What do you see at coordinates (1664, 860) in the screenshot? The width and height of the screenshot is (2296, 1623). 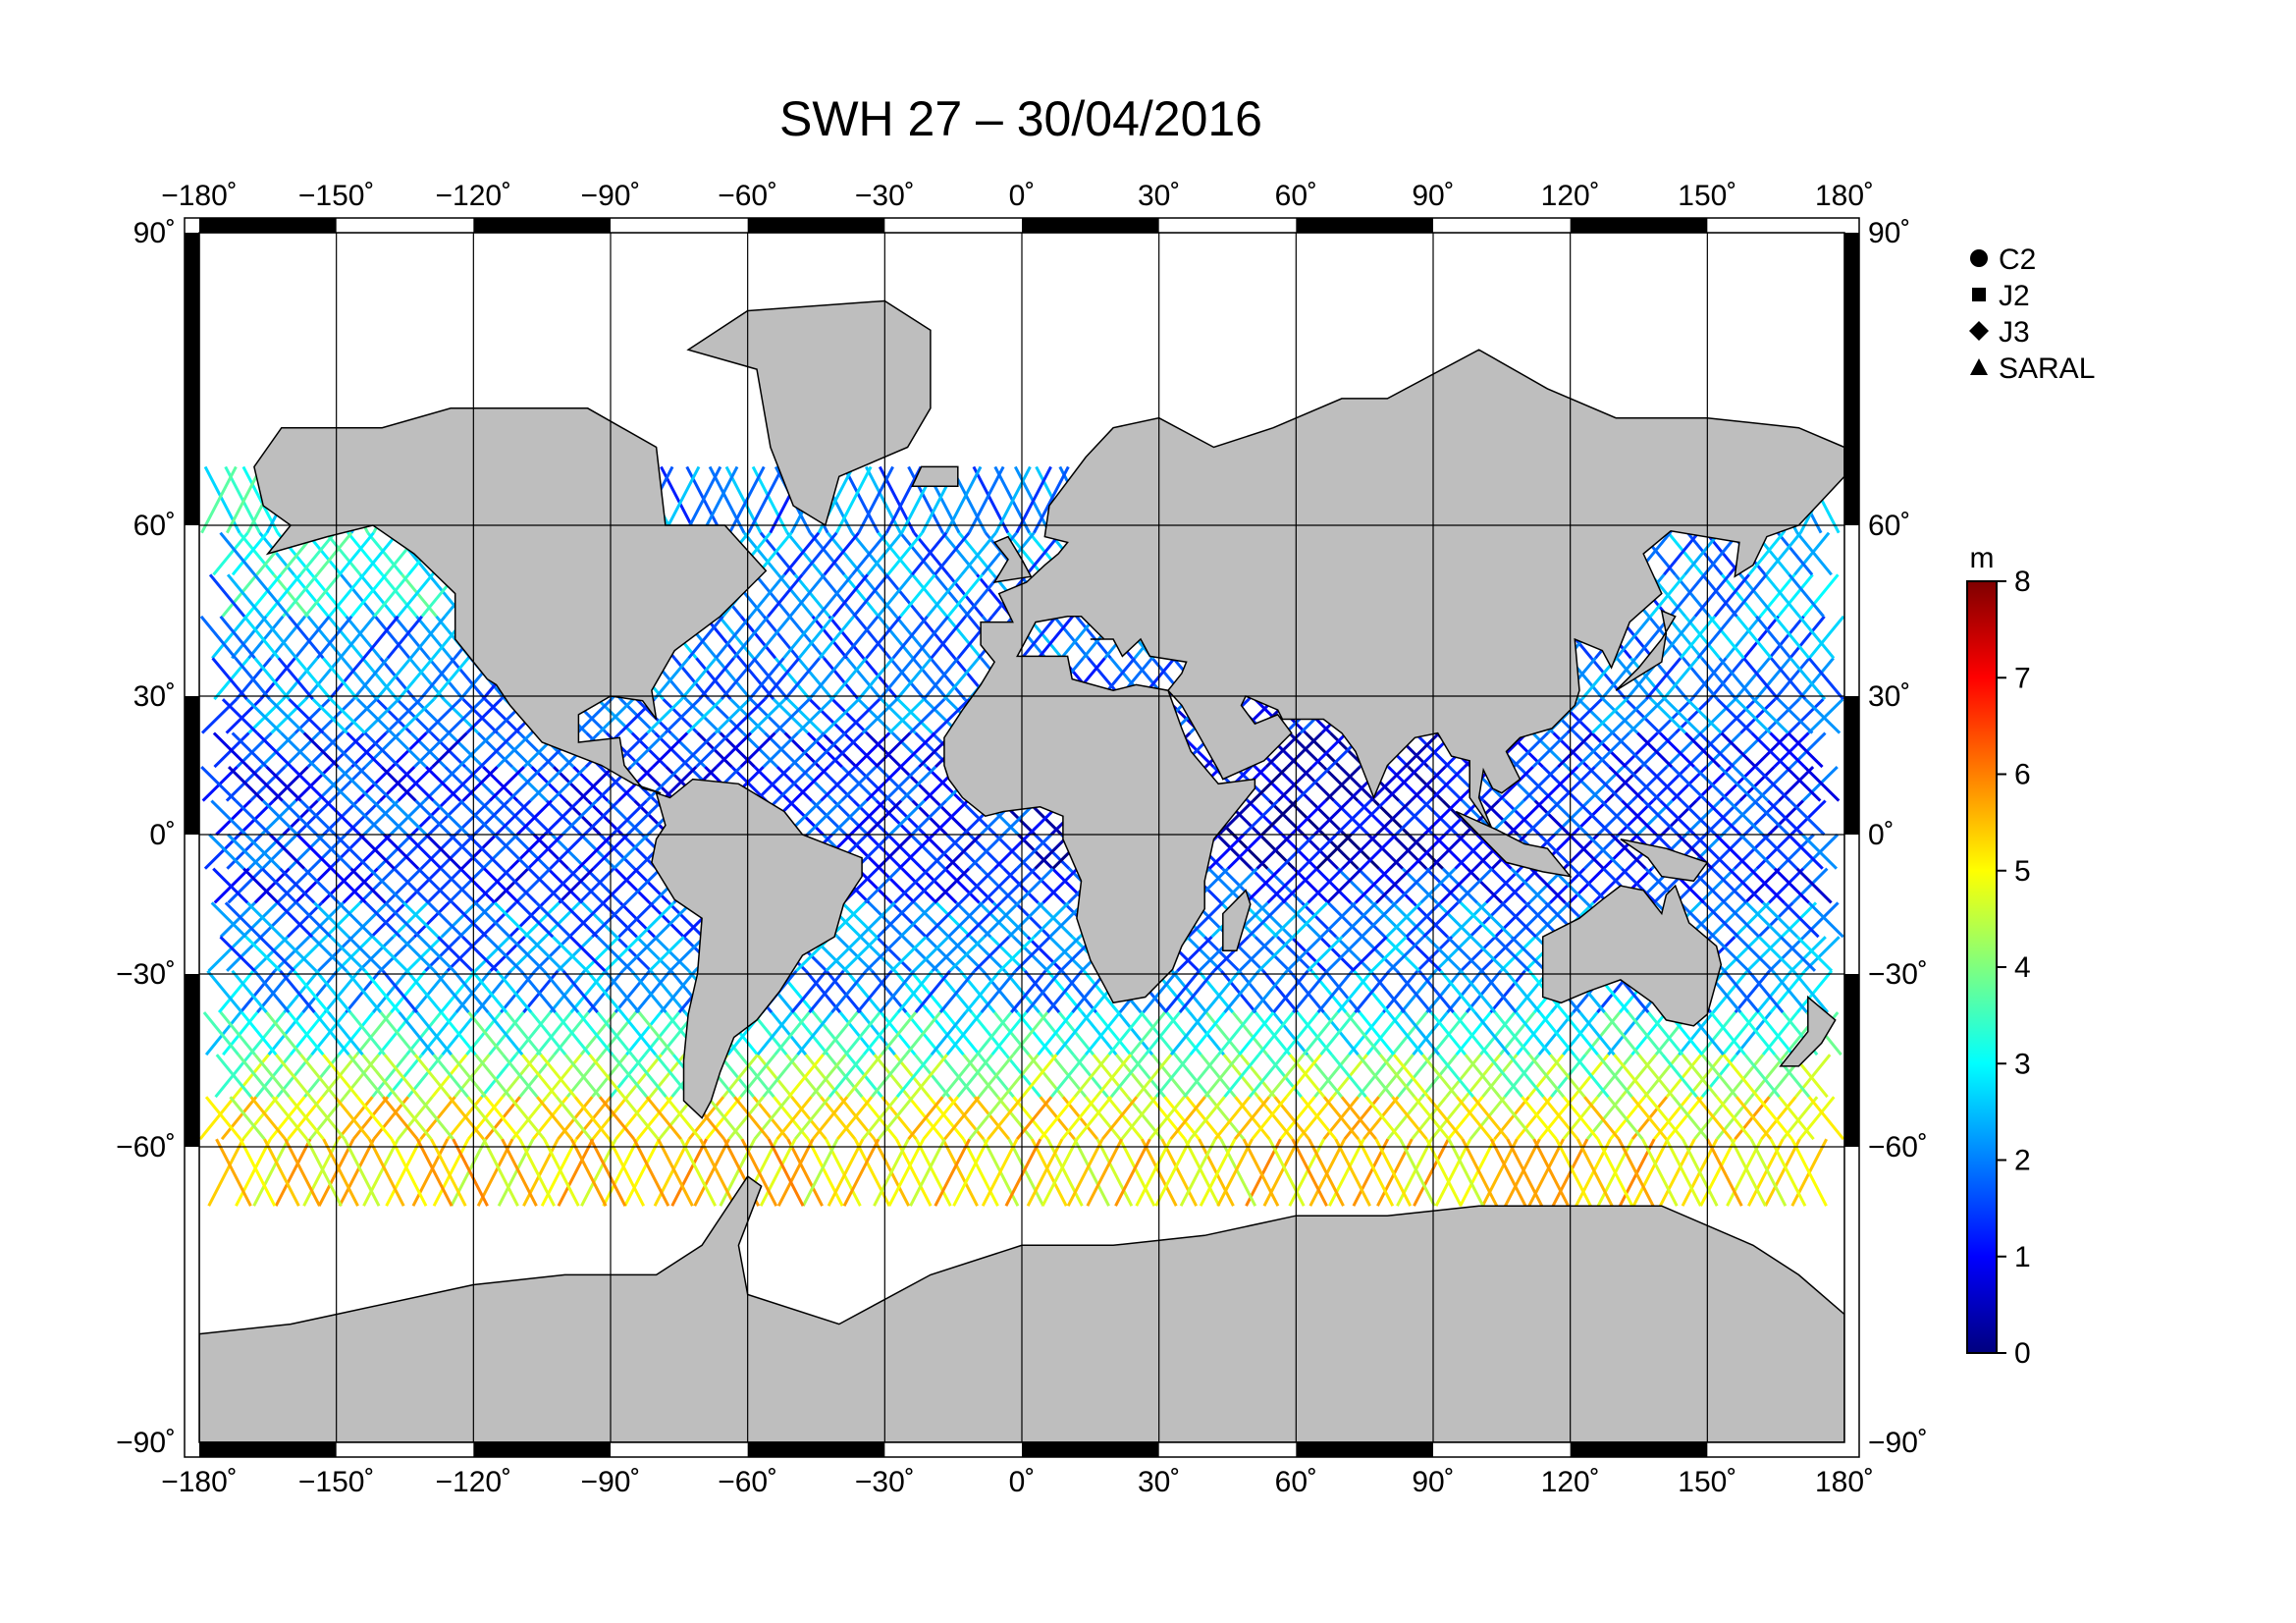 I see `landmass-new-guinea` at bounding box center [1664, 860].